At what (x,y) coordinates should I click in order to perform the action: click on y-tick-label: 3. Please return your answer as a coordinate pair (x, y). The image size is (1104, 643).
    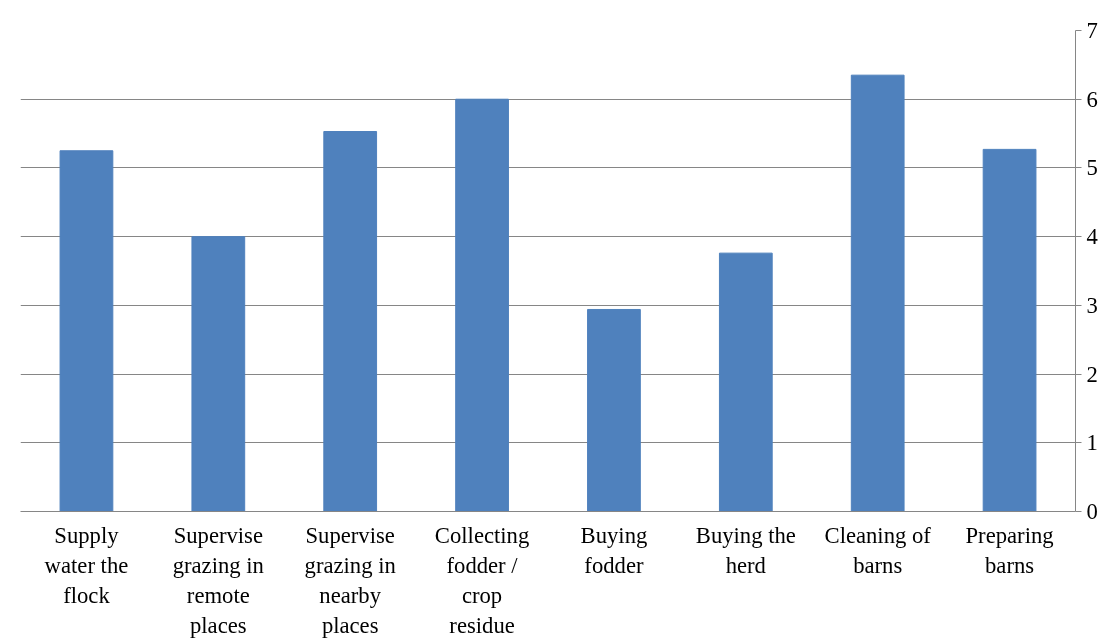
    Looking at the image, I should click on (1092, 305).